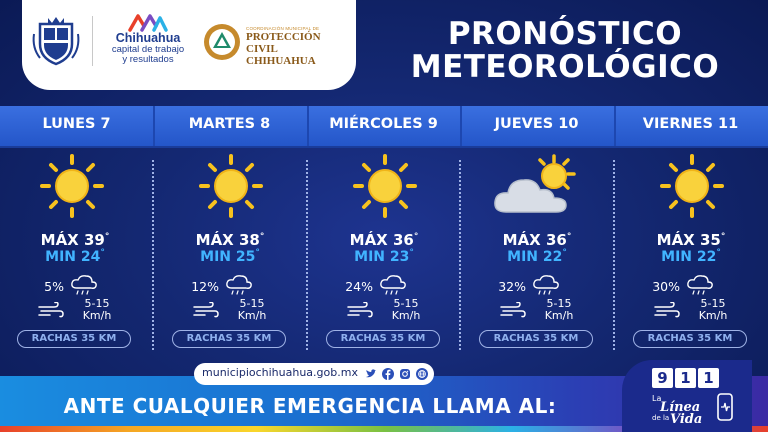 This screenshot has width=768, height=432. I want to click on pc-title-line2: CHIHUAHUA, so click(281, 61).